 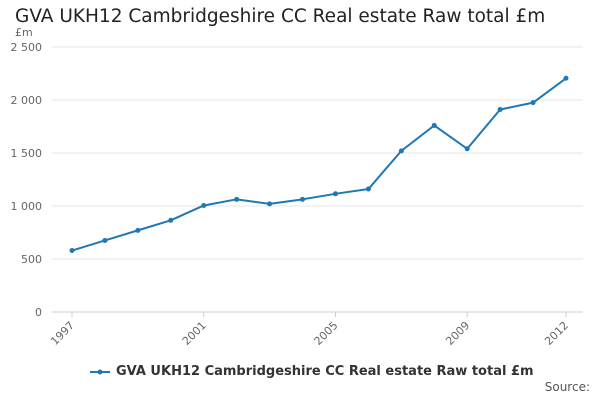 I want to click on x-axis-ticks: 1997 2001 2005 2009 2012, so click(x=309, y=330).